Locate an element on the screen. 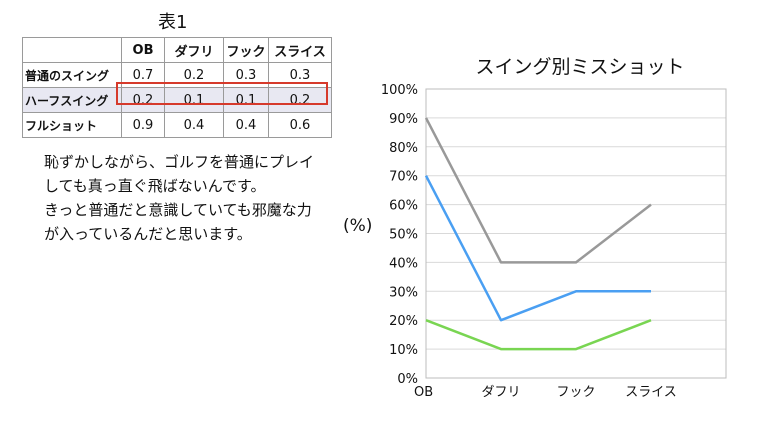  y-tick-label: 10% is located at coordinates (403, 350).